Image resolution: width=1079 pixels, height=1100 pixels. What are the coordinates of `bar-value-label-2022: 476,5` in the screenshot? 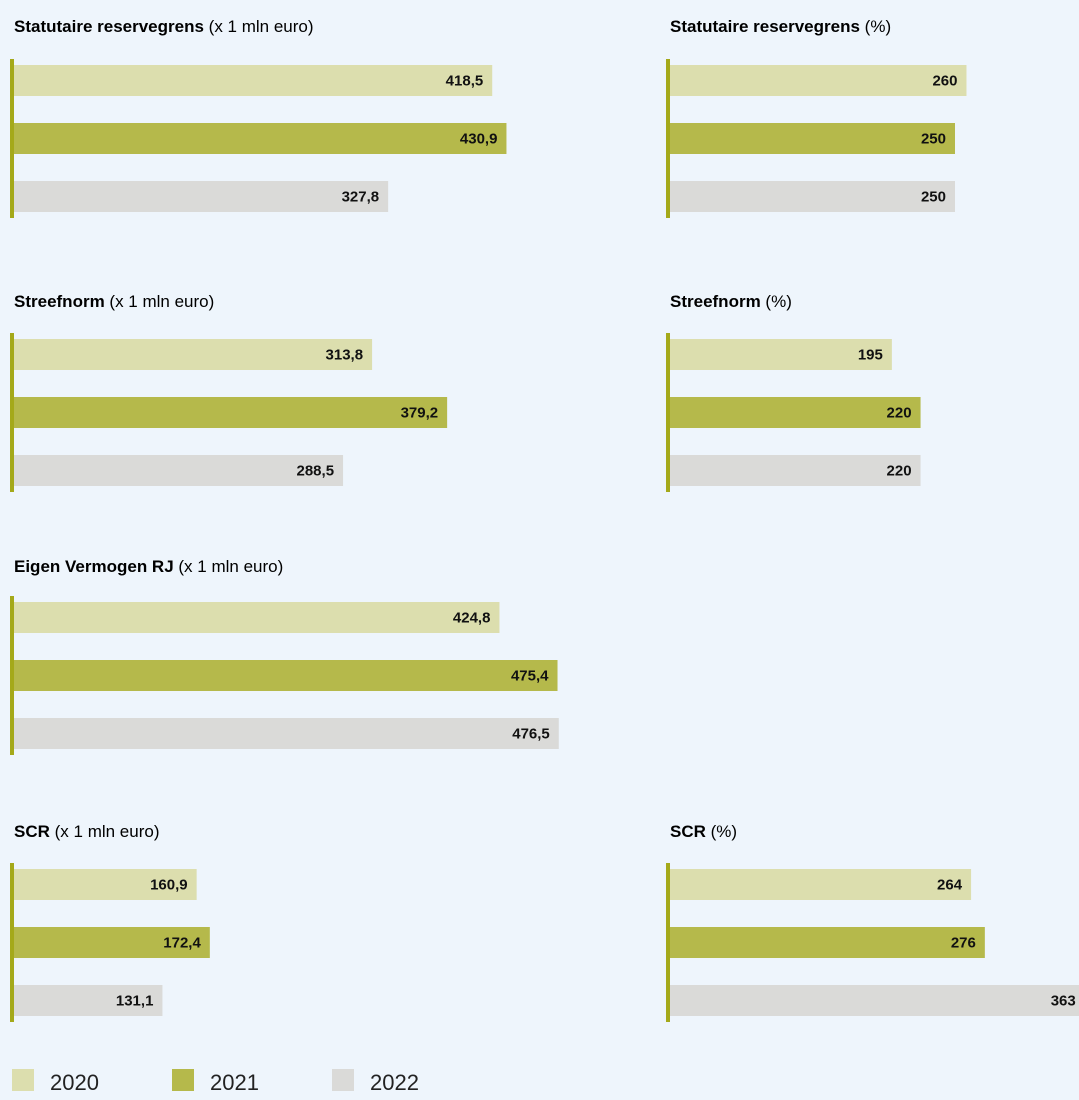 It's located at (531, 734).